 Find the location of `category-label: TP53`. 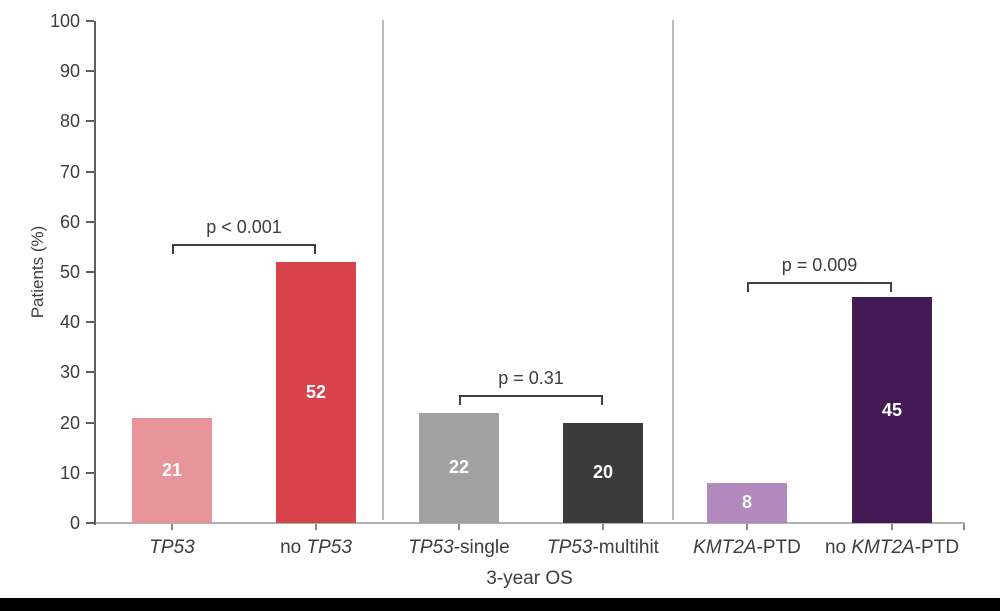

category-label: TP53 is located at coordinates (171, 548).